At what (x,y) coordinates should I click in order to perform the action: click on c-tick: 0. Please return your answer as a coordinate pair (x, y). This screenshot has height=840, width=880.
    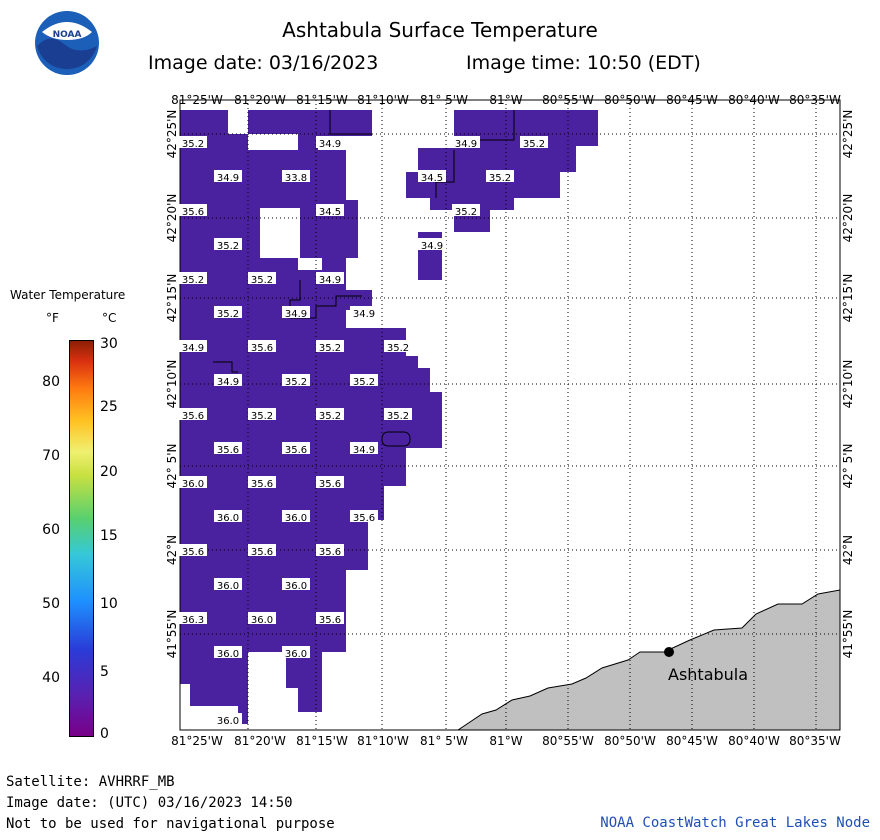
    Looking at the image, I should click on (104, 734).